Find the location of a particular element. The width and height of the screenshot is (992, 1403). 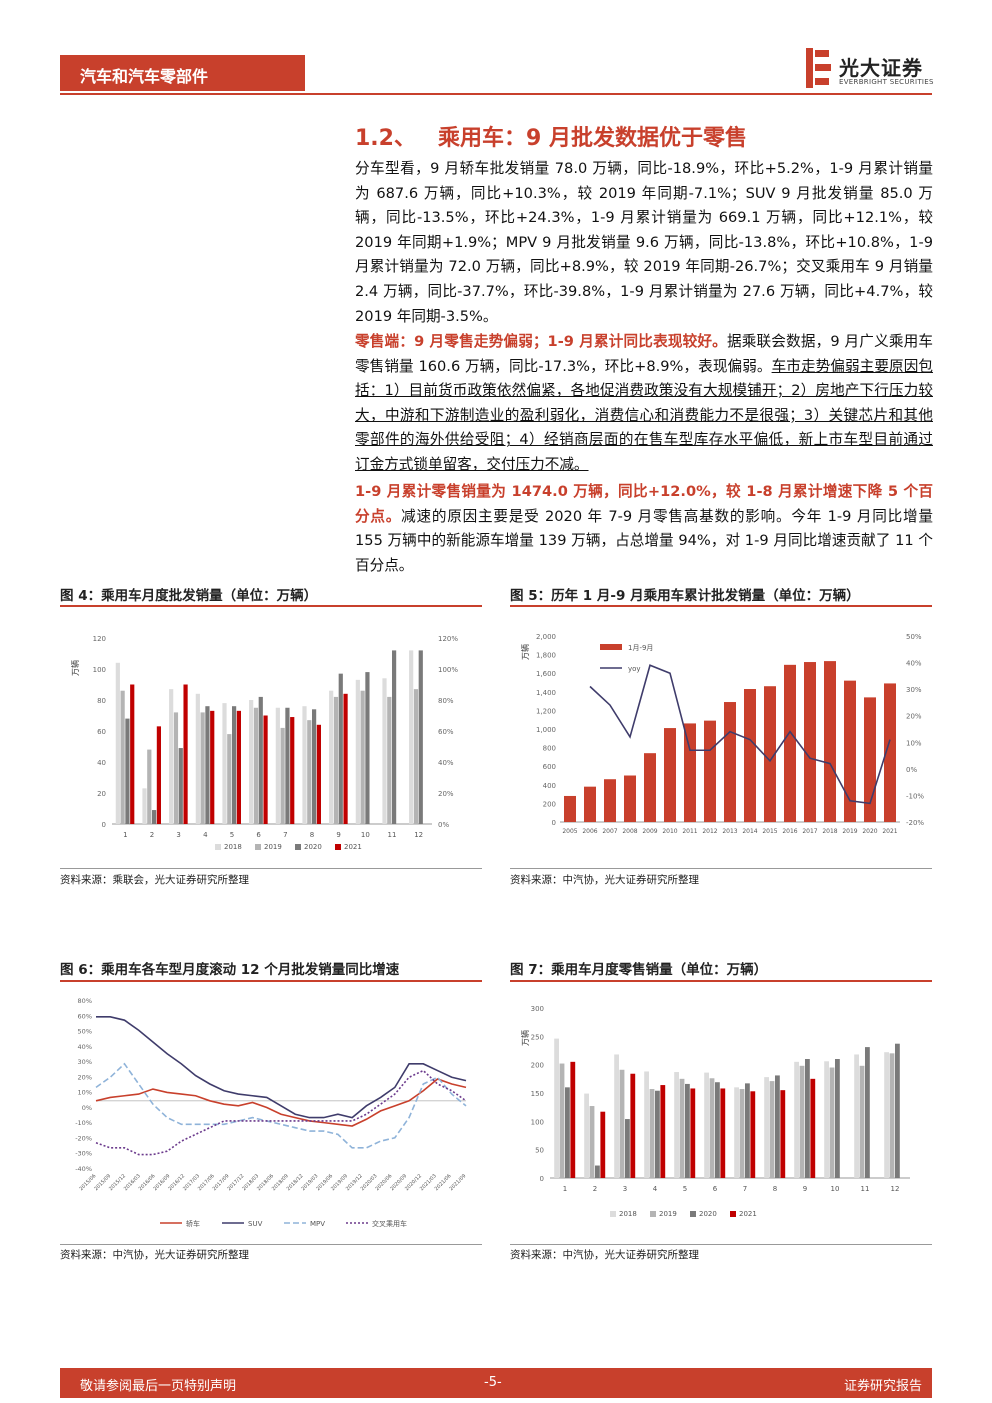

y-tick-label: 300 is located at coordinates (537, 1009).